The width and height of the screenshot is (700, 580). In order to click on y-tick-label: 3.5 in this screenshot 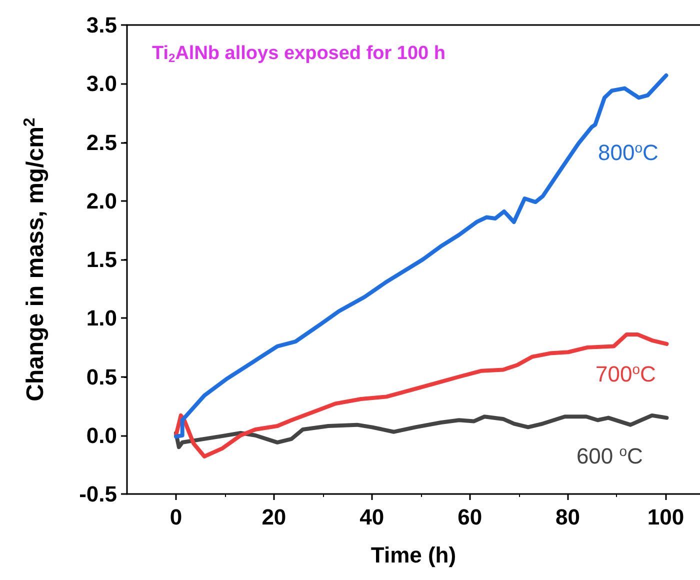, I will do `click(101, 25)`.